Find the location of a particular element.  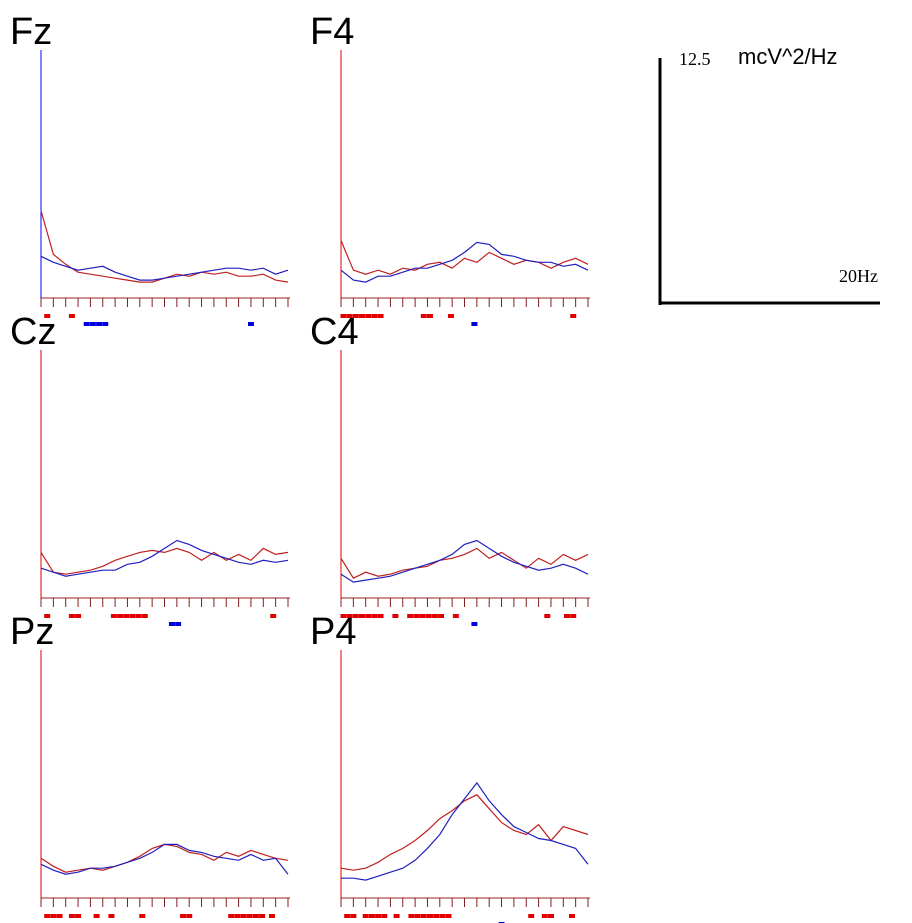

scale-unit: mcV^2/Hz is located at coordinates (788, 56).